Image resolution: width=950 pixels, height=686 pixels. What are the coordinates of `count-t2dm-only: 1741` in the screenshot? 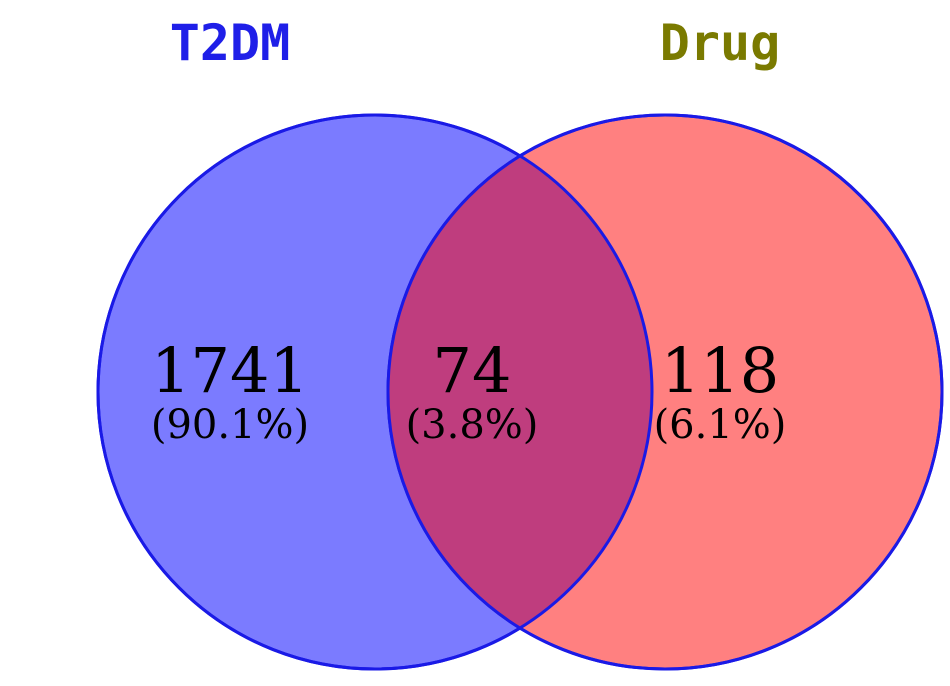 It's located at (230, 370).